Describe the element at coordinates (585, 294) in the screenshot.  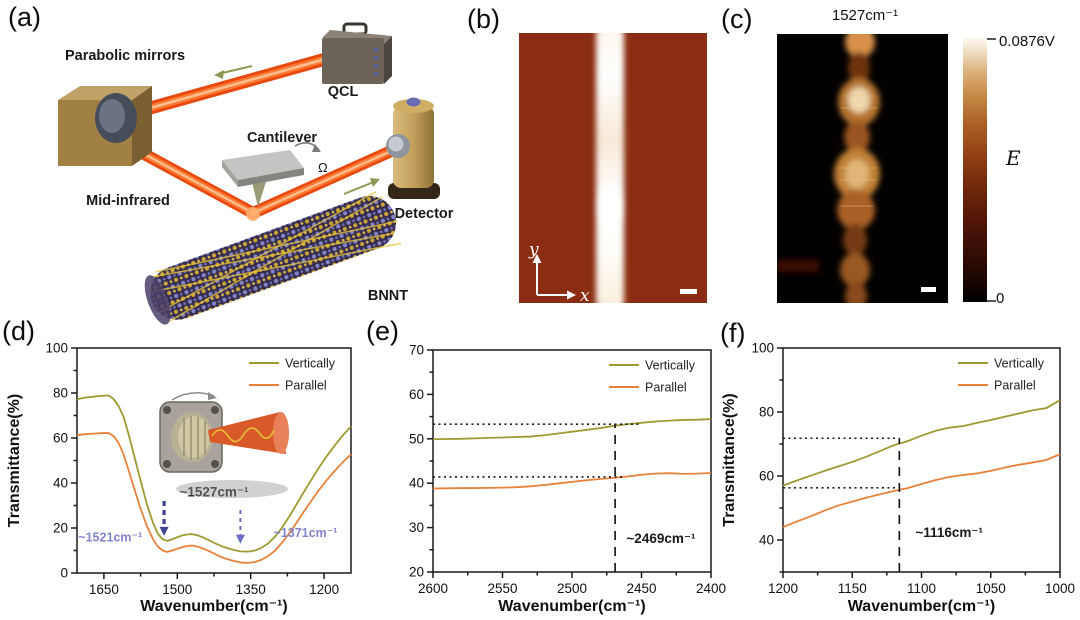
I see `x-axis-label: x` at that location.